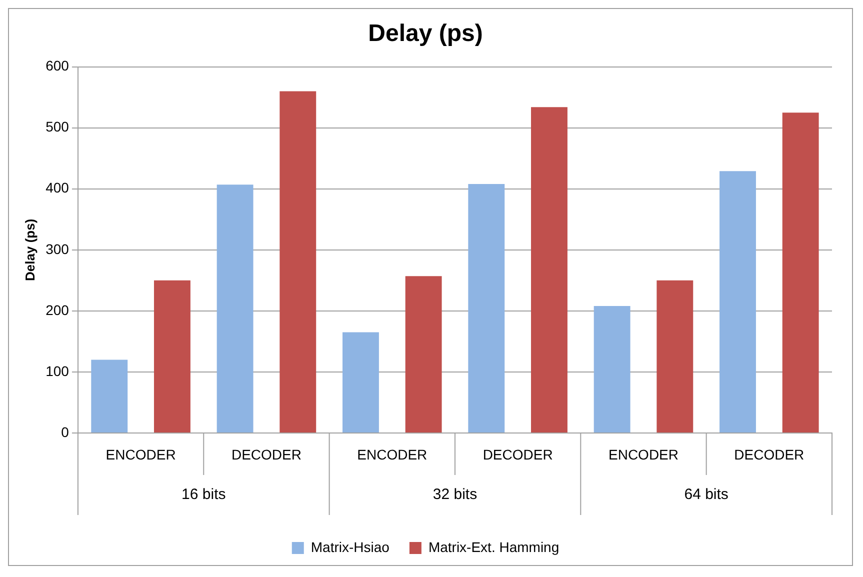 The height and width of the screenshot is (577, 863). I want to click on y-tick-label: 400, so click(58, 188).